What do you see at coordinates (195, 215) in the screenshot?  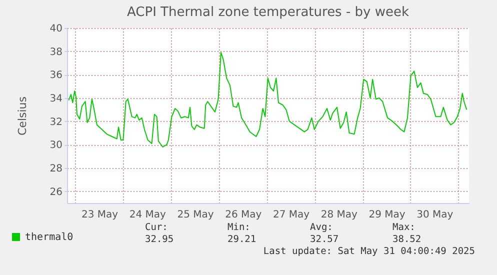 I see `x-tick-label: 25 May` at bounding box center [195, 215].